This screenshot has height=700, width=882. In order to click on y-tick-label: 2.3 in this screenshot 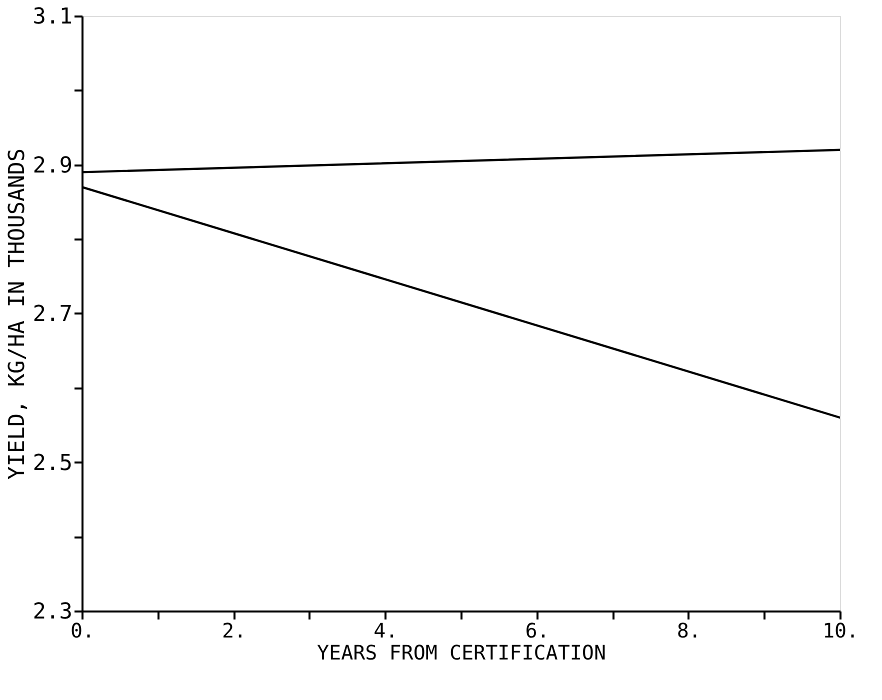, I will do `click(52, 612)`.